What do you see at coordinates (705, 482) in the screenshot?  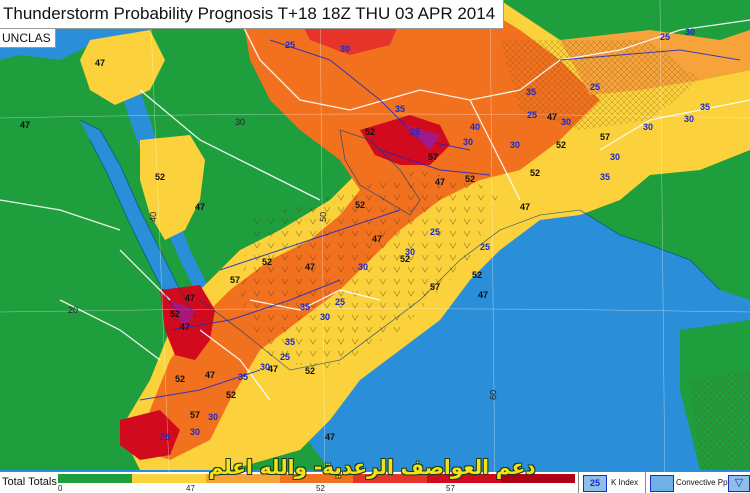 I see `convective-label: Convective Pptn` at bounding box center [705, 482].